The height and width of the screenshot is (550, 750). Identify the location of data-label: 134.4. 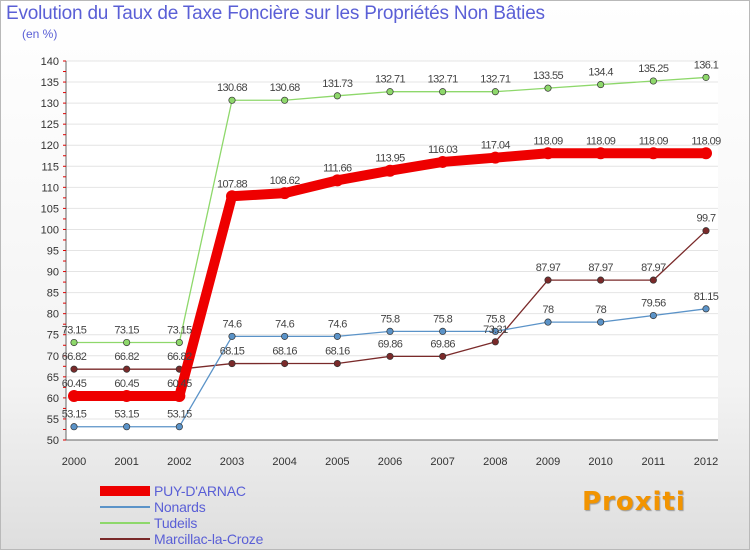
(600, 73).